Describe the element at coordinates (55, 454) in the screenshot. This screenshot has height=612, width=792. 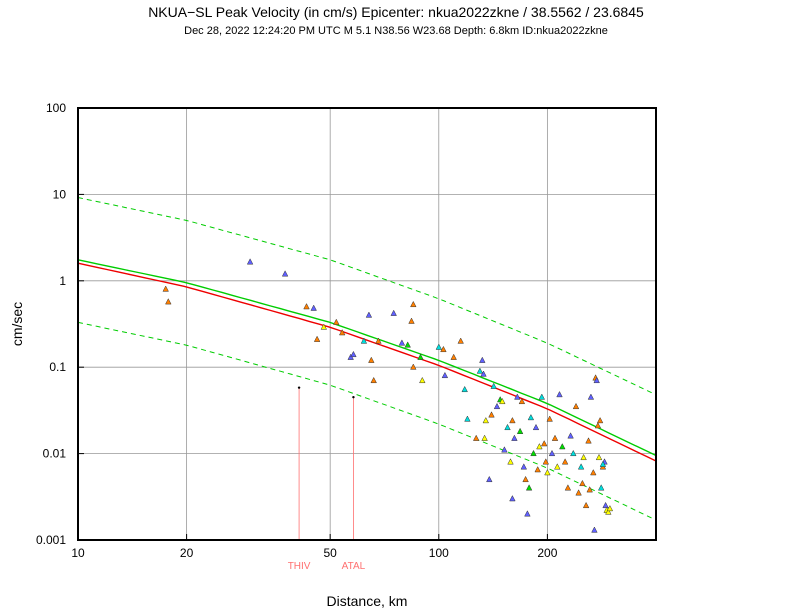
I see `y-tick-label: 0.01` at that location.